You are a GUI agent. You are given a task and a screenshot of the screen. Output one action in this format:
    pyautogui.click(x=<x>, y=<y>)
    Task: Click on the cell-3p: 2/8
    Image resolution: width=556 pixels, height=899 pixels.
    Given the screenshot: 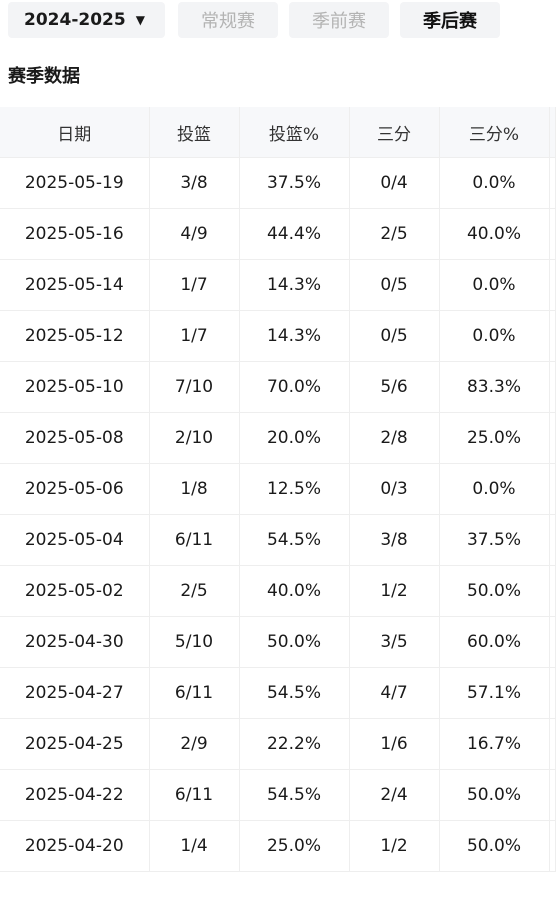 What is the action you would take?
    pyautogui.click(x=394, y=438)
    